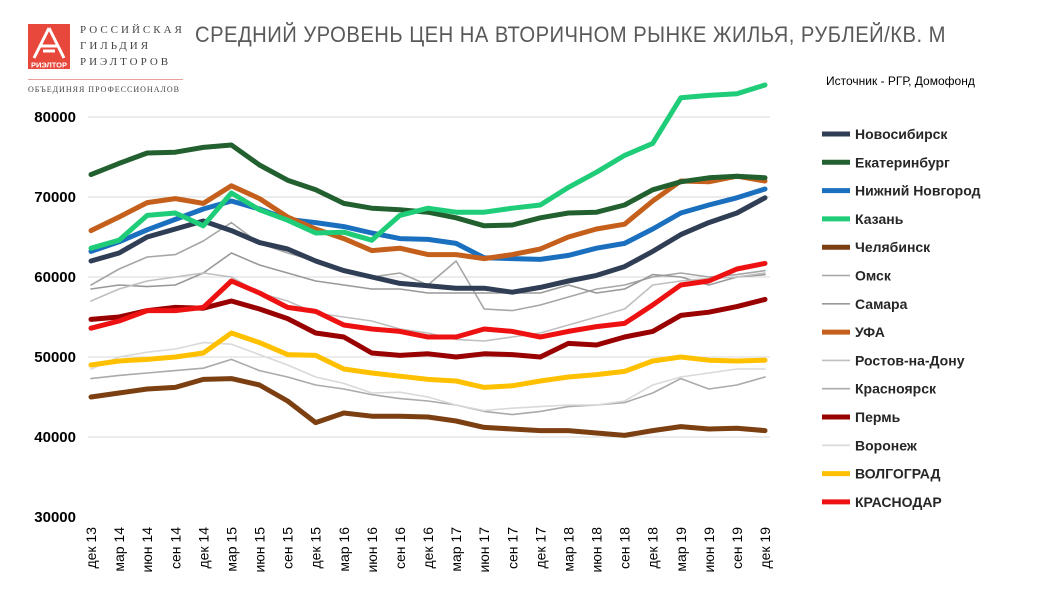  I want to click on legend-label: Нижний Новгород, so click(918, 191).